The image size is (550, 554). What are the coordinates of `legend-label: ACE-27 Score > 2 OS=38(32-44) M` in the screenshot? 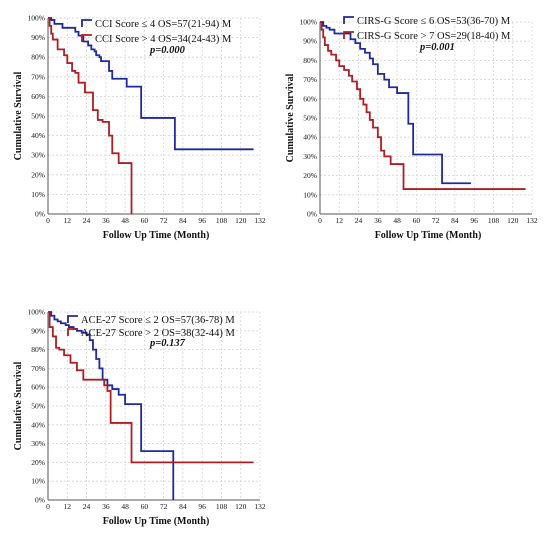 It's located at (158, 333).